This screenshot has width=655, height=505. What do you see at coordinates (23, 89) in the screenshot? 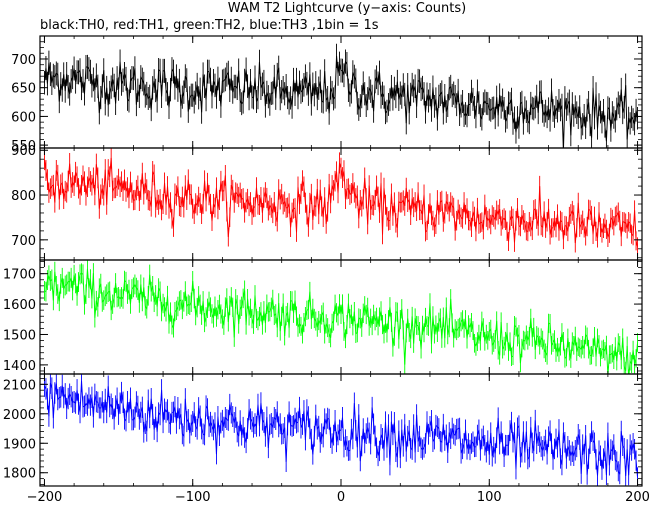
I see `y-tick-label: 650` at bounding box center [23, 89].